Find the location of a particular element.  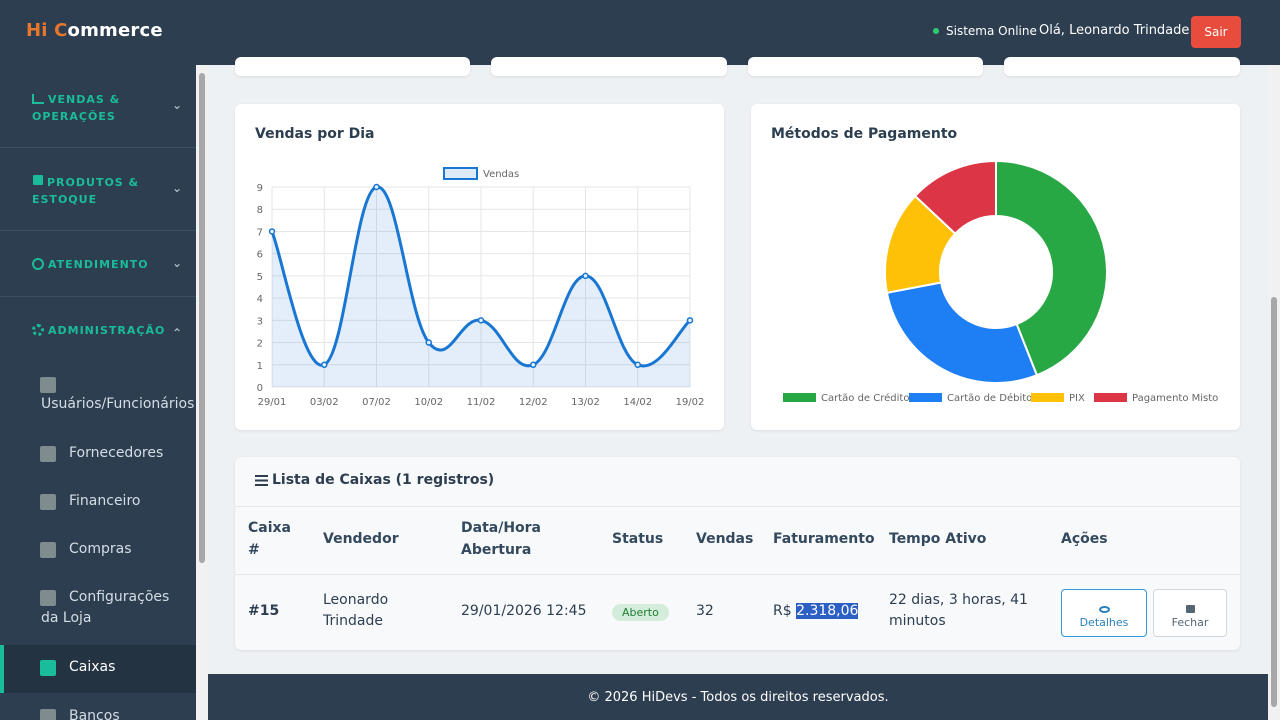

section-label: VENDAS & is located at coordinates (84, 99).